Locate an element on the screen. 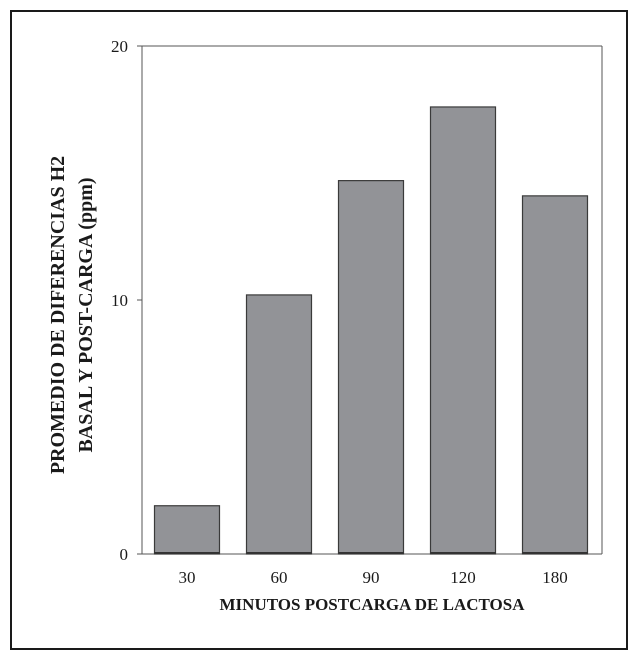 Image resolution: width=642 pixels, height=650 pixels. x-tick-label: 30 is located at coordinates (187, 577).